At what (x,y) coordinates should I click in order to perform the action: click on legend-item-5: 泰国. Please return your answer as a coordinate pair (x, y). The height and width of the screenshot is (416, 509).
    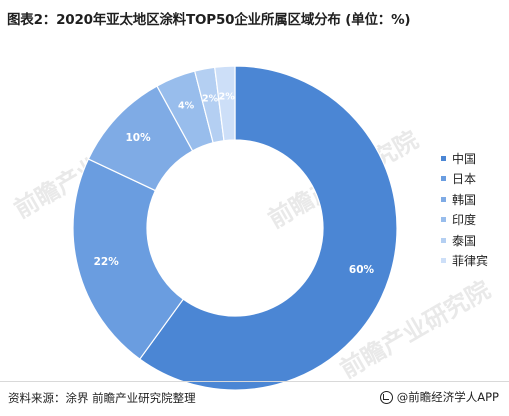
    Looking at the image, I should click on (464, 240).